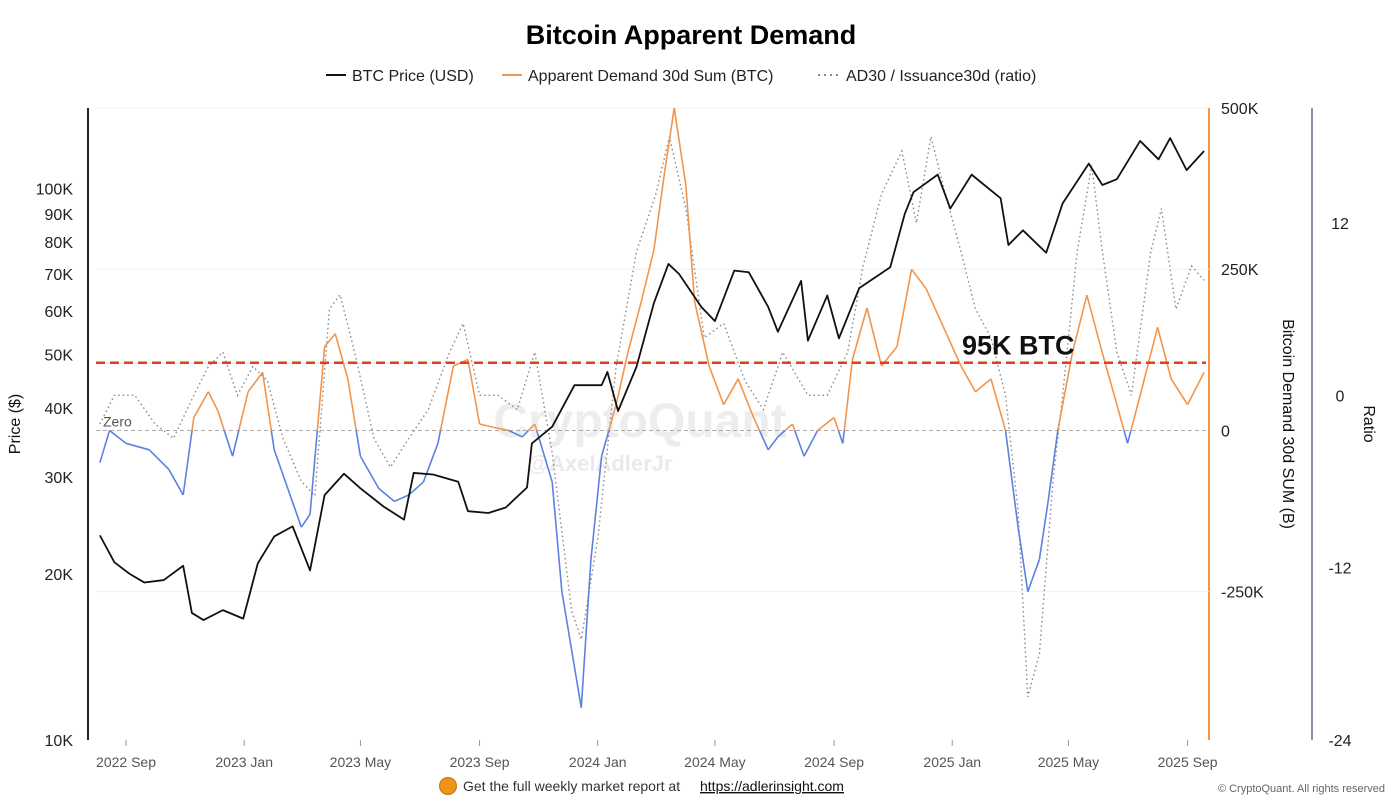  What do you see at coordinates (1339, 483) in the screenshot?
I see `y-axis-ratio-ticks: 12 0 -12 -24` at bounding box center [1339, 483].